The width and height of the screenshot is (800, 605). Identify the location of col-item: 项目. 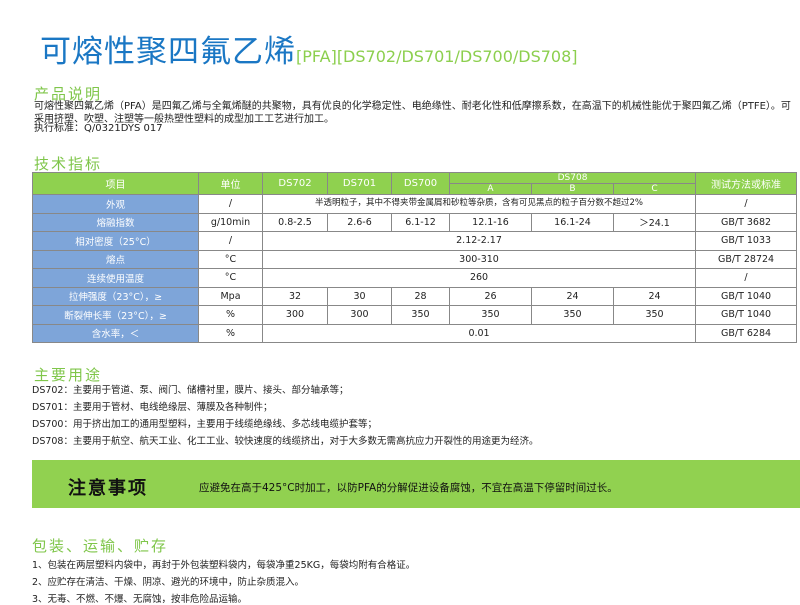
(115, 183).